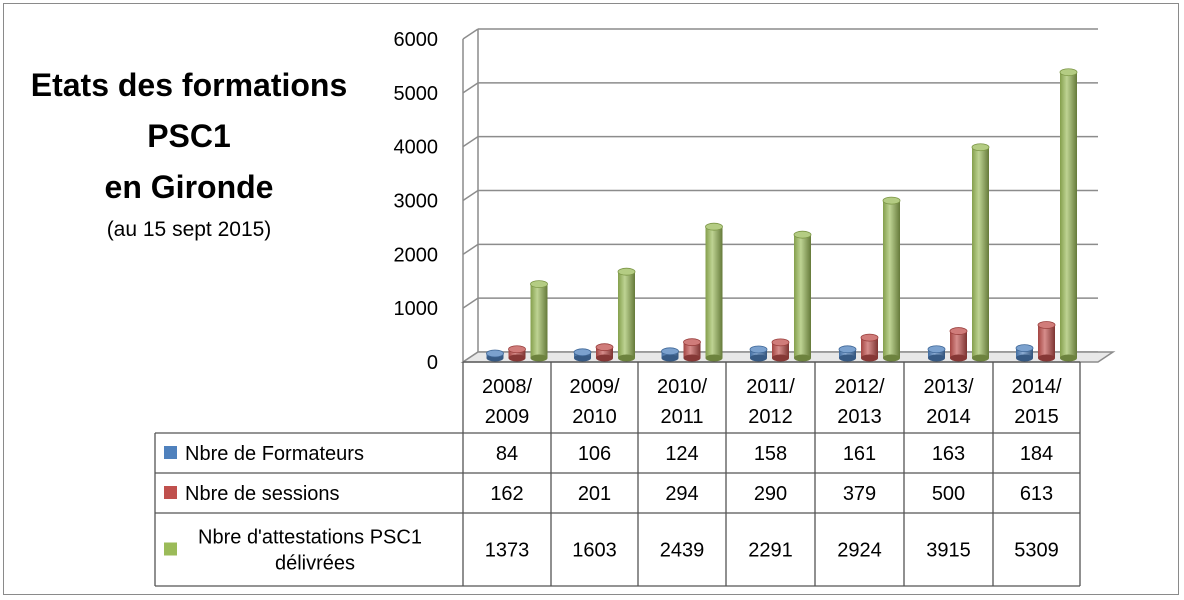  I want to click on x-tick-label: 2012, so click(770, 417).